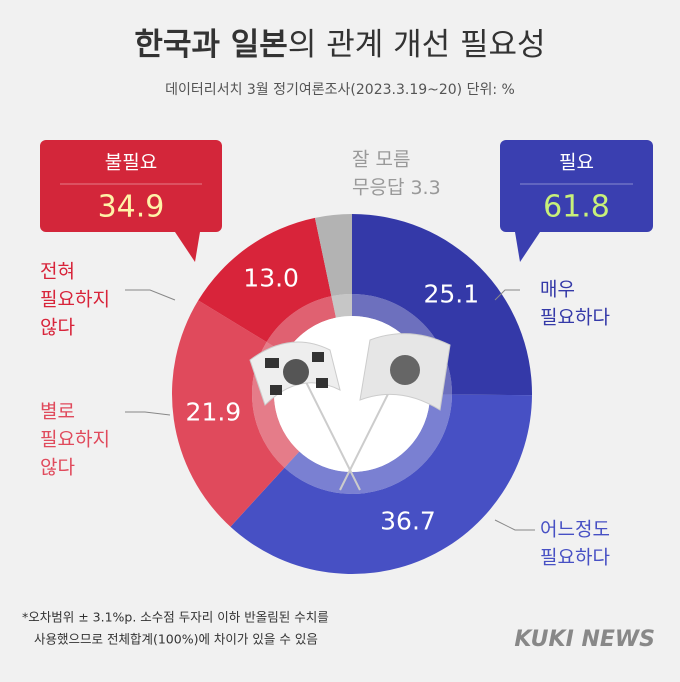 The image size is (680, 682). What do you see at coordinates (405, 370) in the screenshot?
I see `hinomaru` at bounding box center [405, 370].